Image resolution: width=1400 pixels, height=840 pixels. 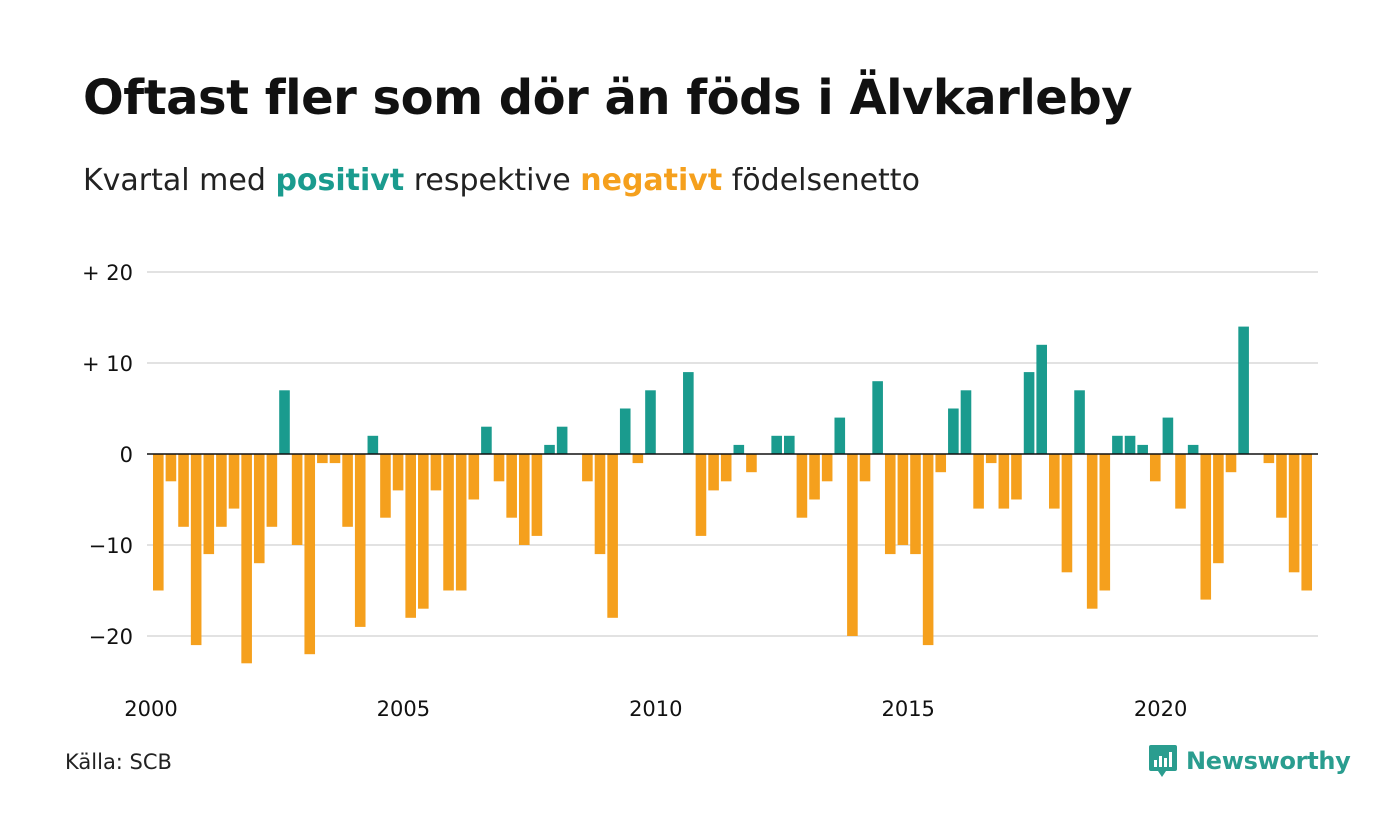 I want to click on subtitle-positive: positivt, so click(x=340, y=180).